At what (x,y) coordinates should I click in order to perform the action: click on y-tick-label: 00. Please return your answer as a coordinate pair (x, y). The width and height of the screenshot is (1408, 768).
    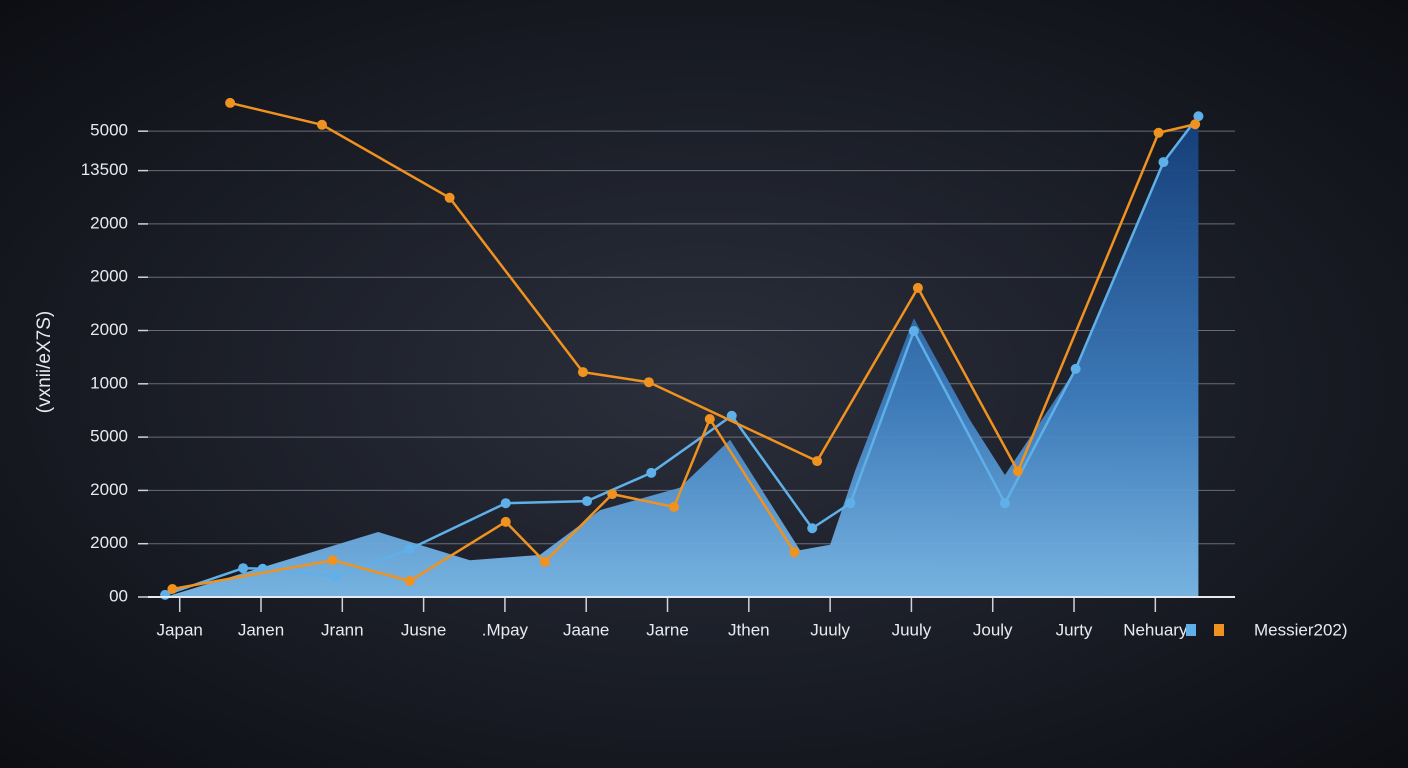
    Looking at the image, I should click on (118, 595).